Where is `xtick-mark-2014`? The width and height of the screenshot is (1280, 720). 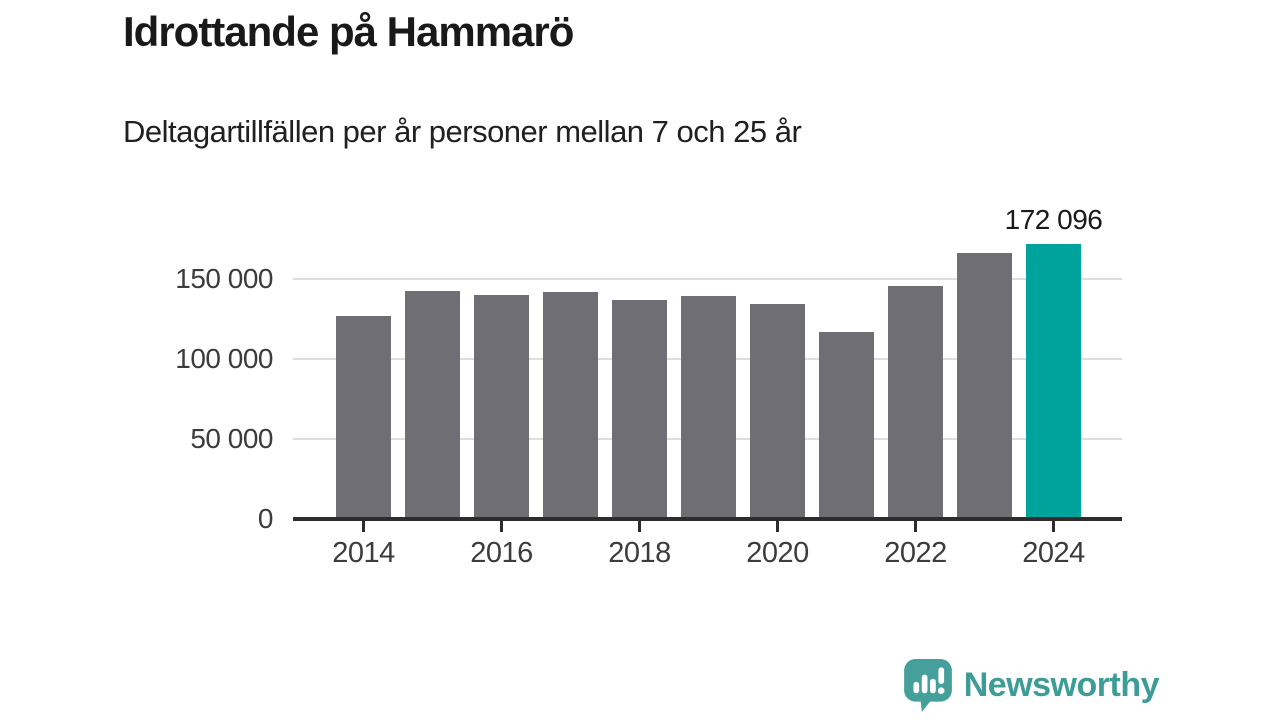
xtick-mark-2014 is located at coordinates (363, 526).